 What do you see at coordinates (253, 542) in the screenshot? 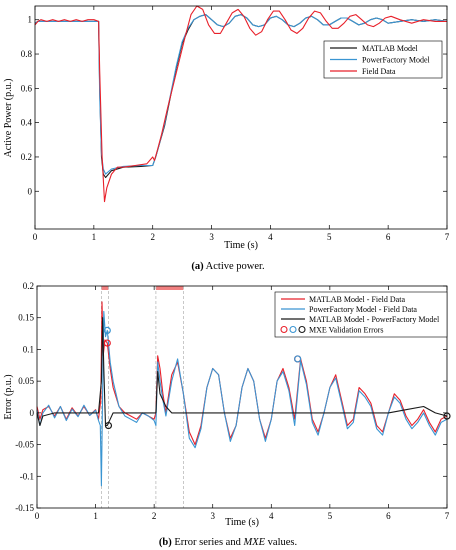
I see `caption-b-italic: MXE` at bounding box center [253, 542].